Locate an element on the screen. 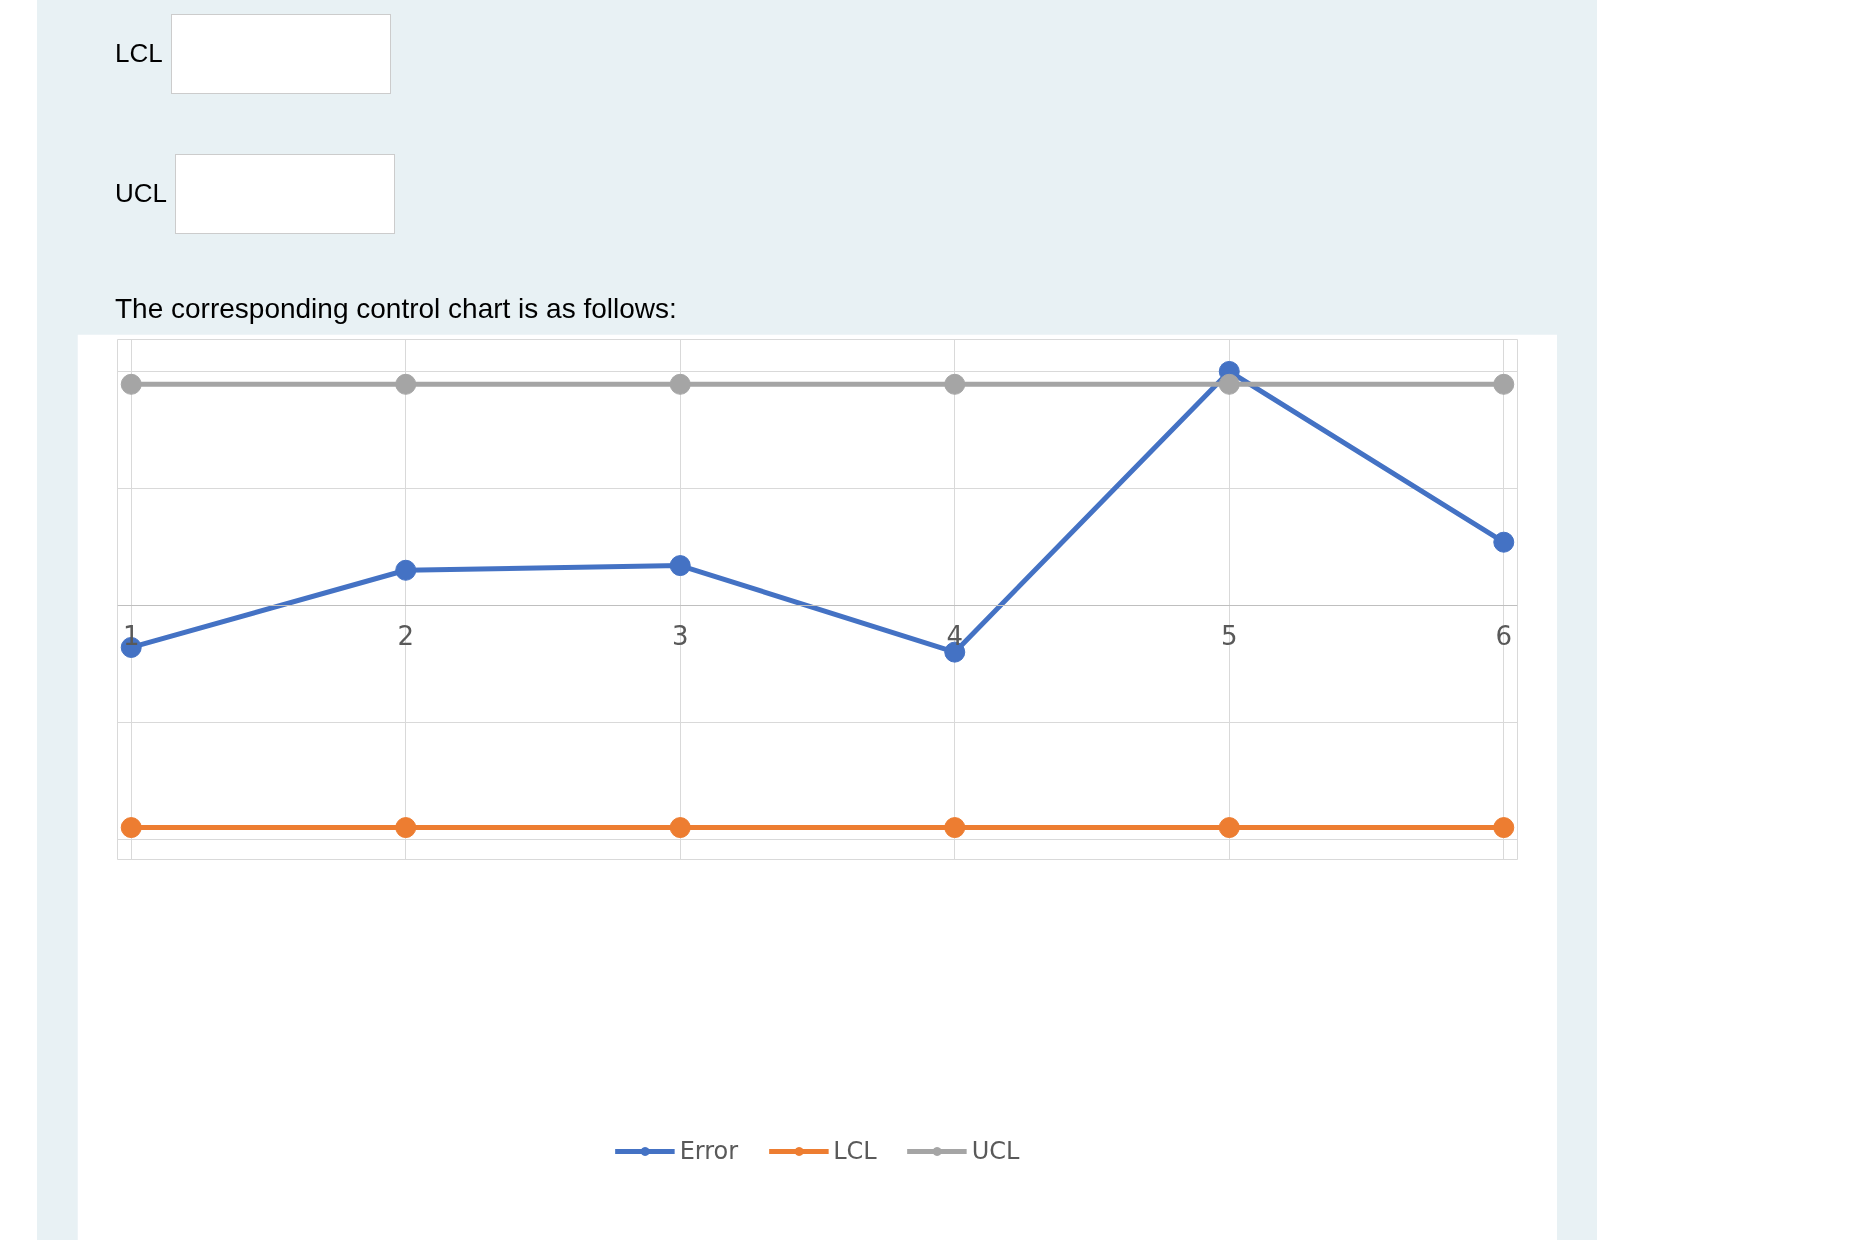 Image resolution: width=1862 pixels, height=1240 pixels. legend-label: UCL is located at coordinates (995, 1150).